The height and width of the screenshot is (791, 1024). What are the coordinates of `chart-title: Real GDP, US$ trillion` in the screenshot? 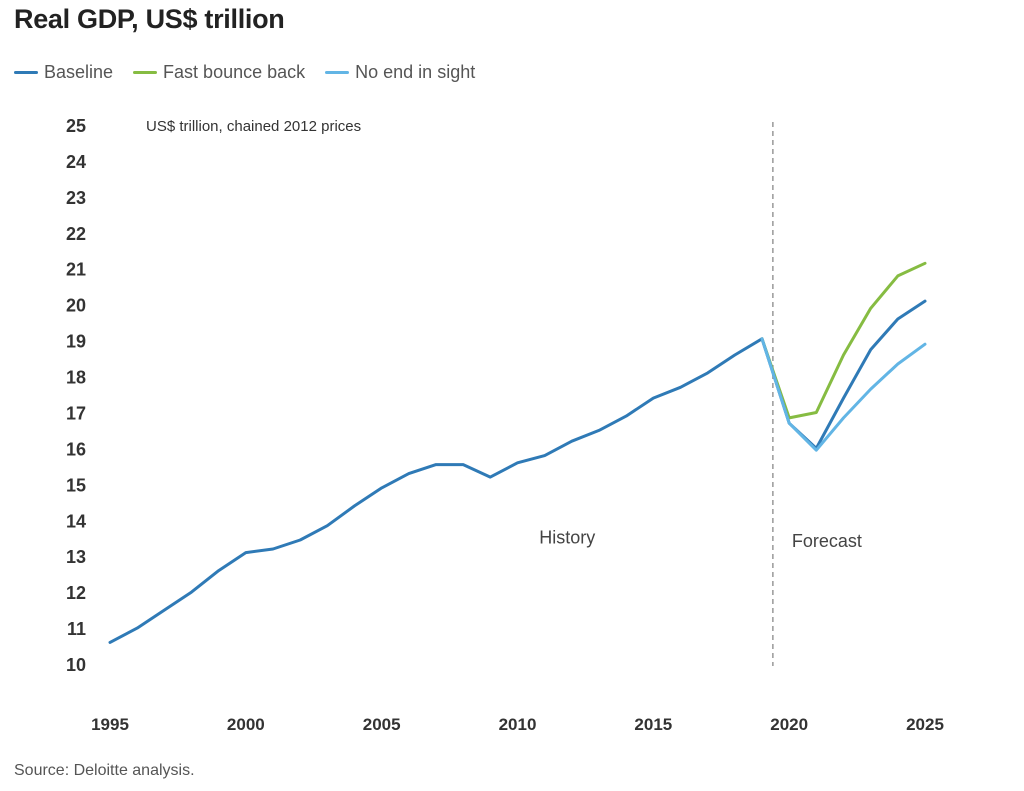 It's located at (149, 19).